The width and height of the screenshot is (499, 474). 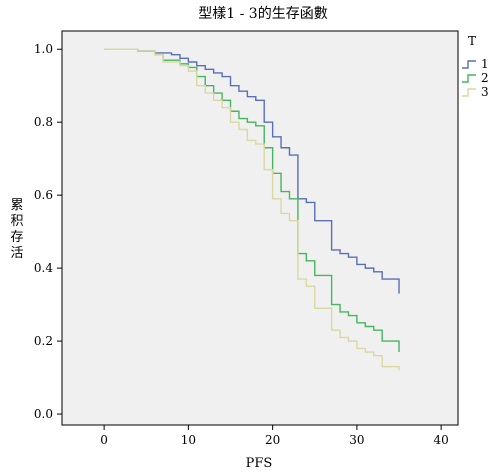 What do you see at coordinates (472, 41) in the screenshot?
I see `legend-title: T` at bounding box center [472, 41].